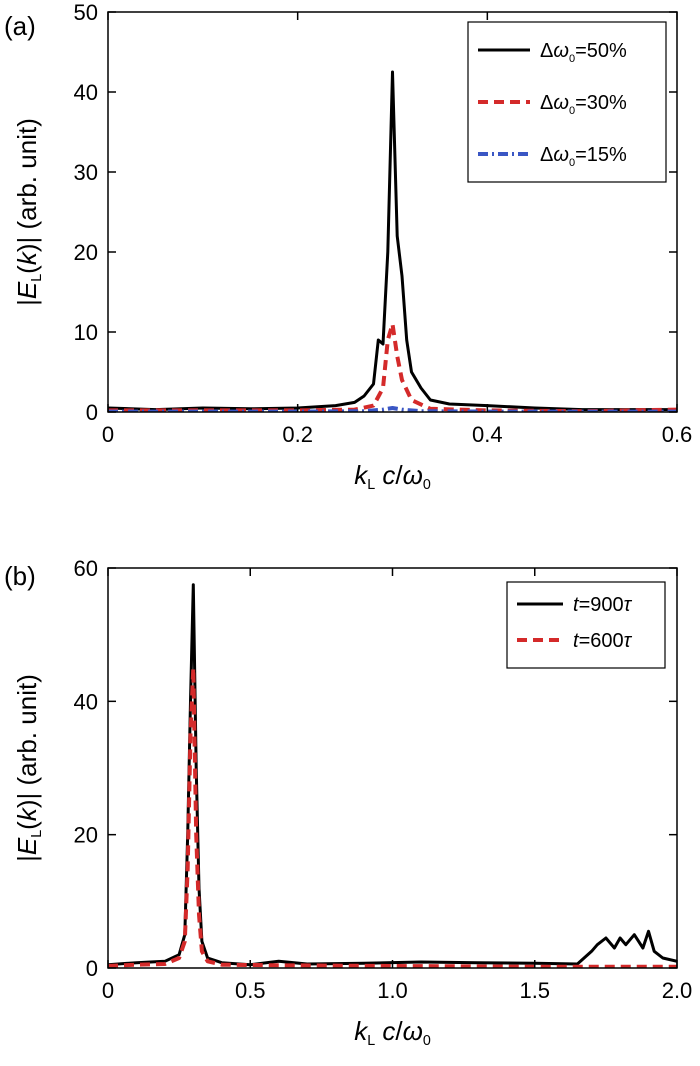 This screenshot has width=700, height=1066. I want to click on x-tick-label: 0.4, so click(487, 434).